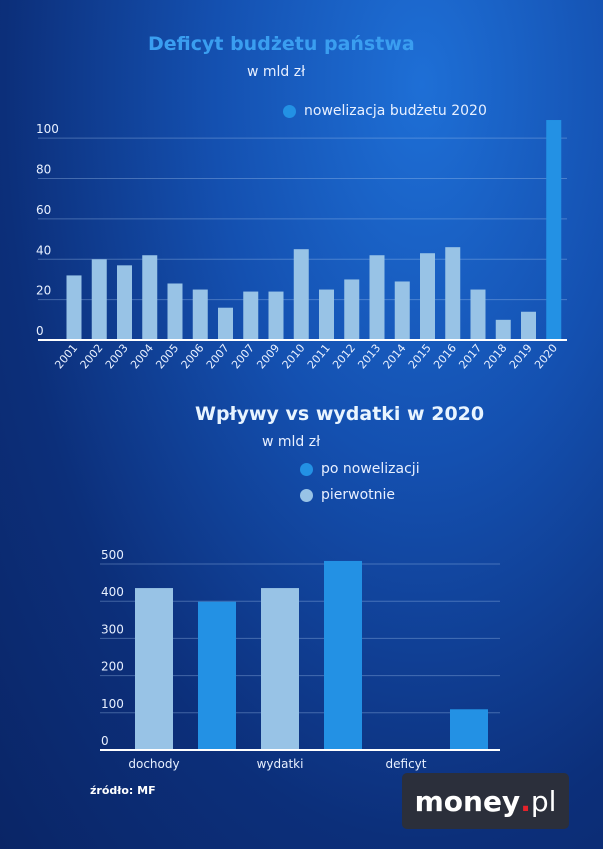 The image size is (603, 849). Describe the element at coordinates (289, 111) in the screenshot. I see `chart1-legend-dot` at that location.